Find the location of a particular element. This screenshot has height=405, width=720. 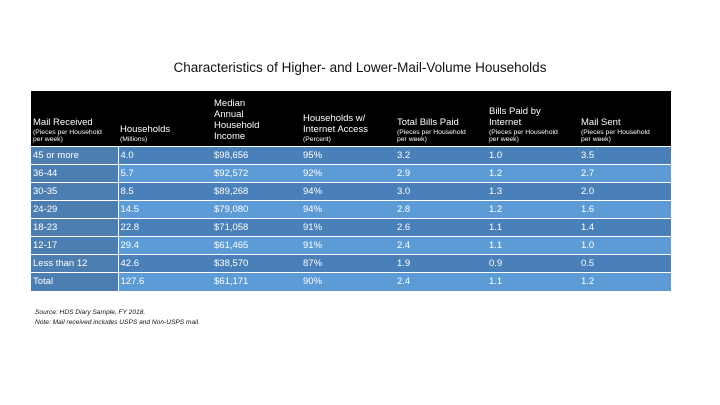

table-cell: 87% is located at coordinates (348, 263).